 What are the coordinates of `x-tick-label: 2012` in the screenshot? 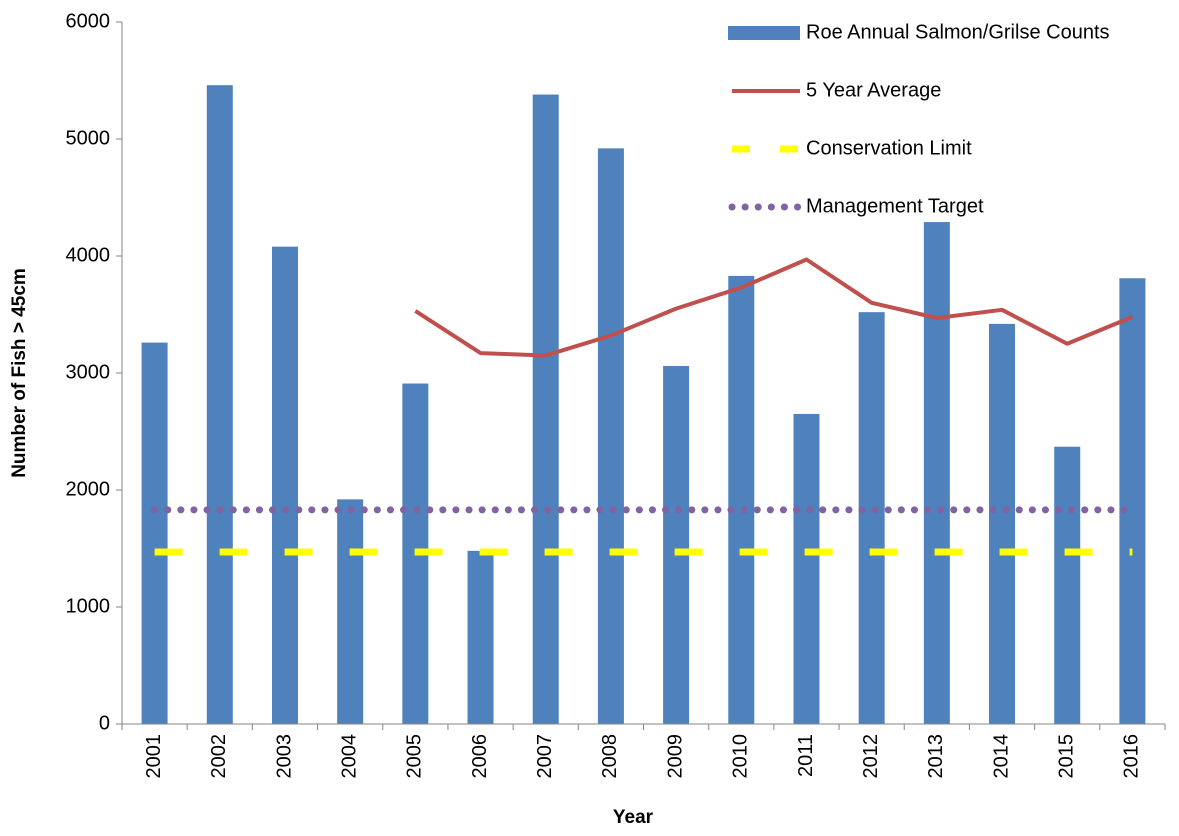 It's located at (871, 756).